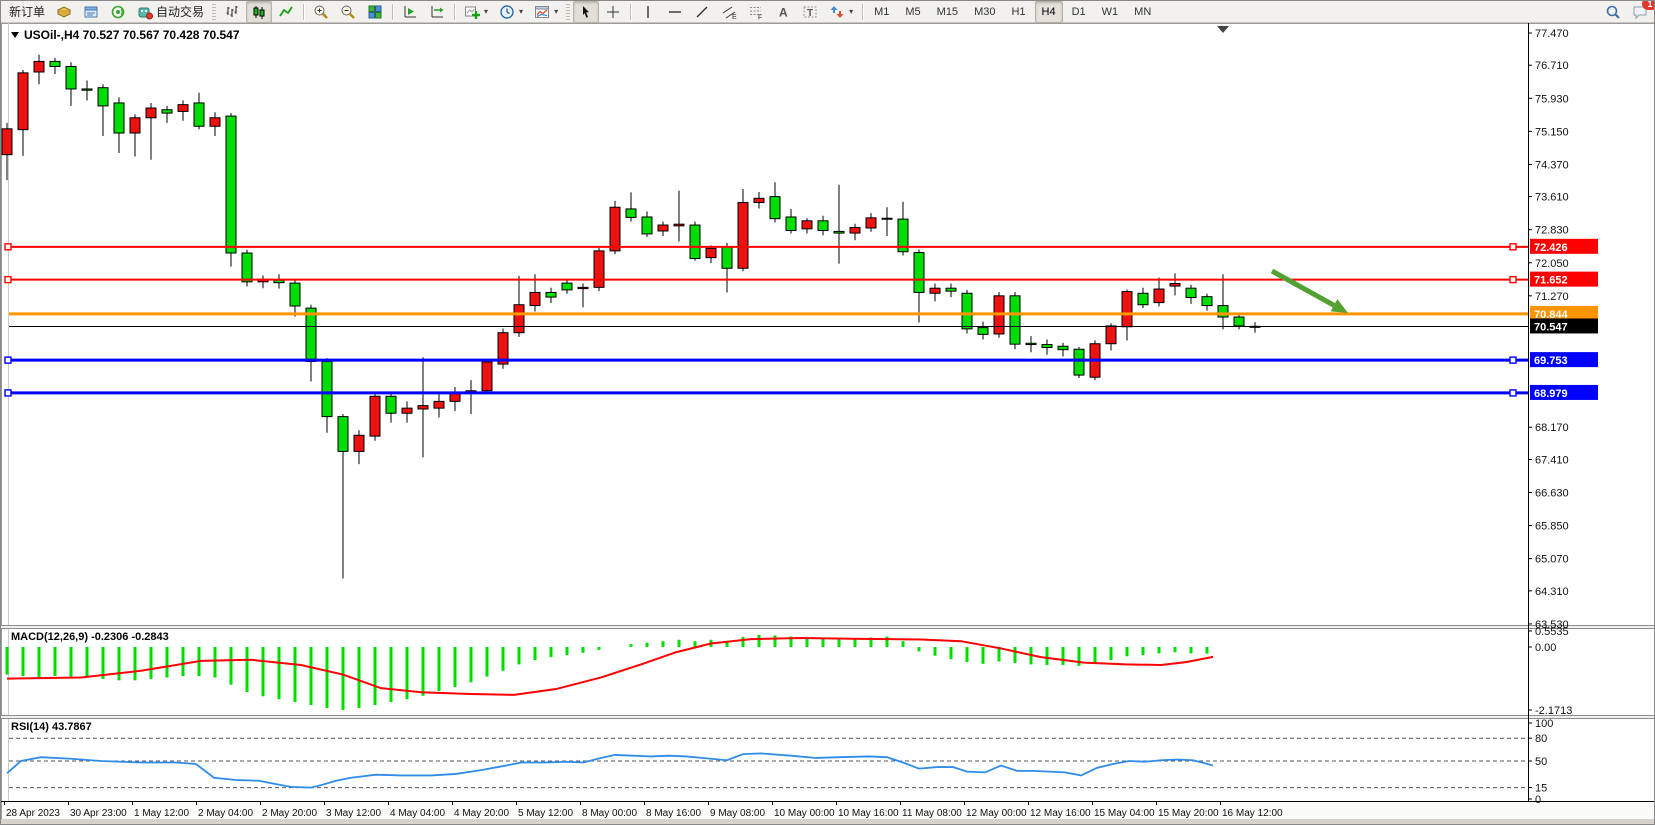 The height and width of the screenshot is (825, 1655). What do you see at coordinates (348, 12) in the screenshot?
I see `zoom-out-button` at bounding box center [348, 12].